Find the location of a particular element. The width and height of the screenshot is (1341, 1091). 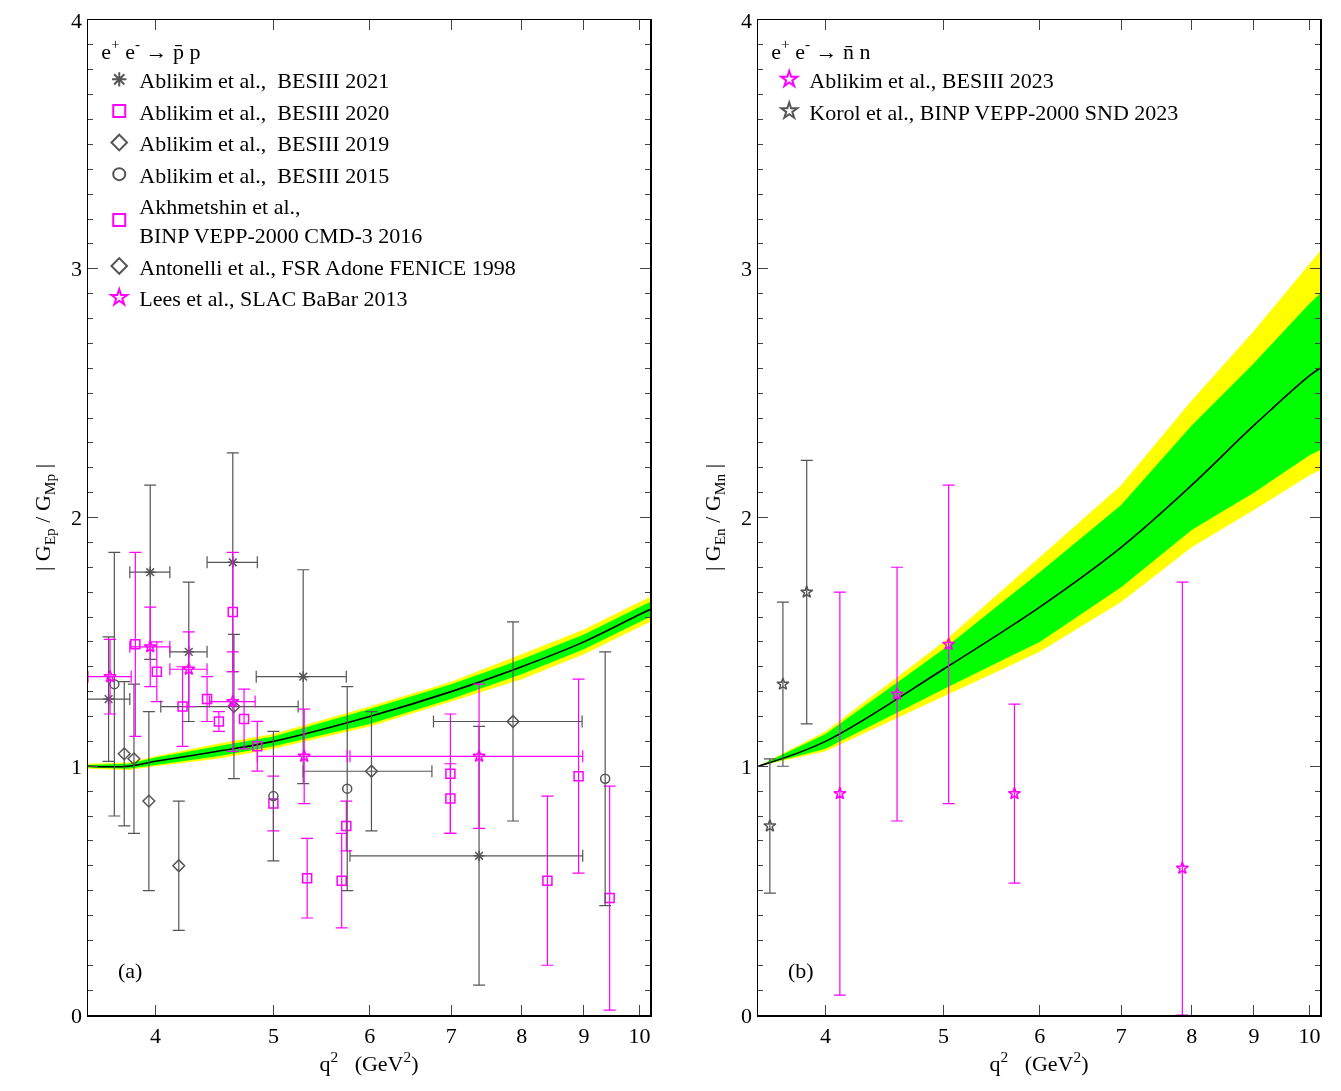

legend-title: e$^{+}$ e$^{-}$ → p̄ p is located at coordinates (151, 49).